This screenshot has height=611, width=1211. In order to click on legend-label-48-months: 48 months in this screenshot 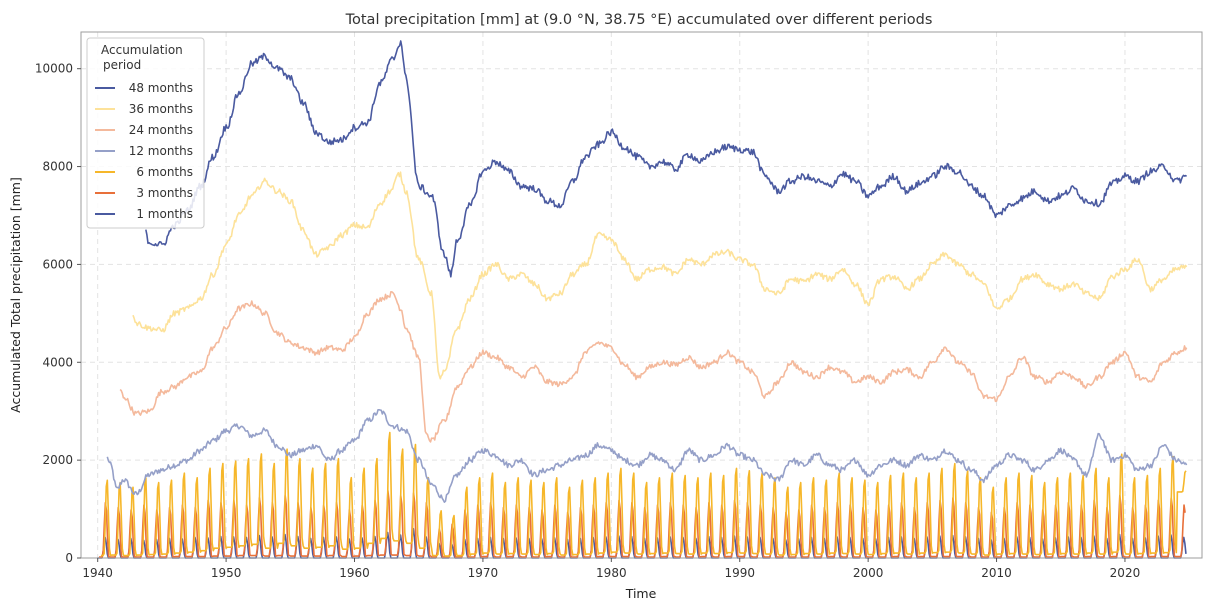, I will do `click(161, 88)`.